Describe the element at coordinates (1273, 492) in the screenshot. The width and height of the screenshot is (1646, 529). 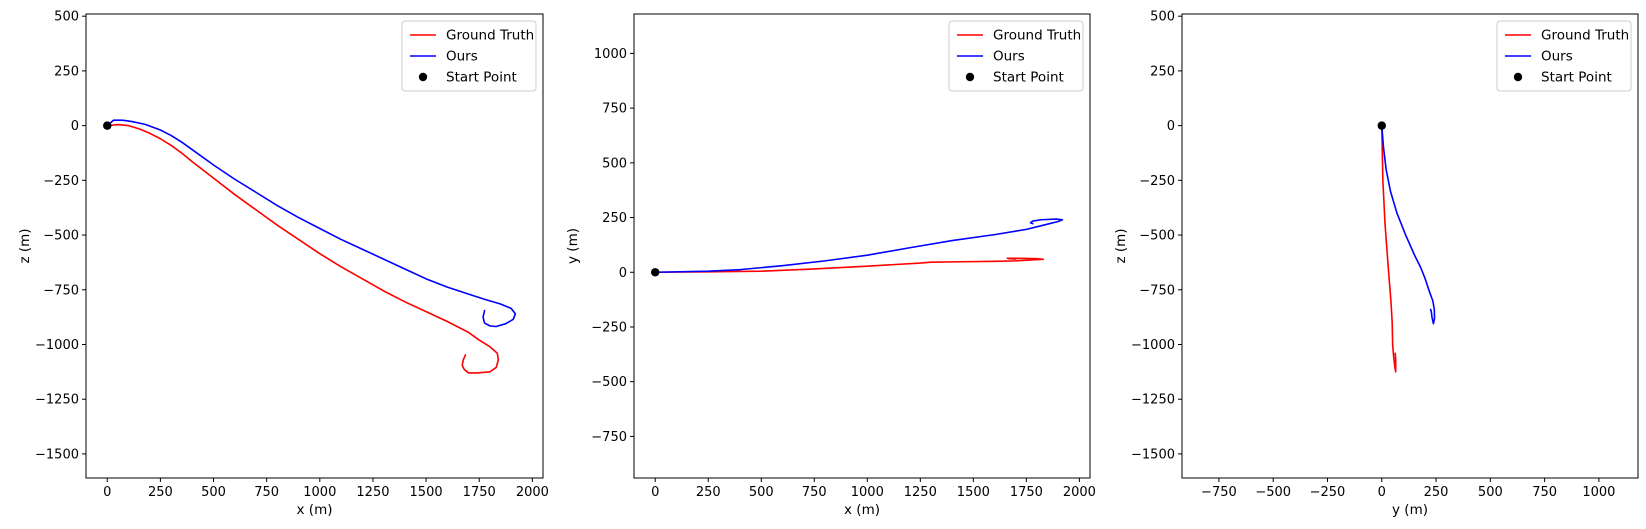
I see `x-tick-label: −500` at that location.